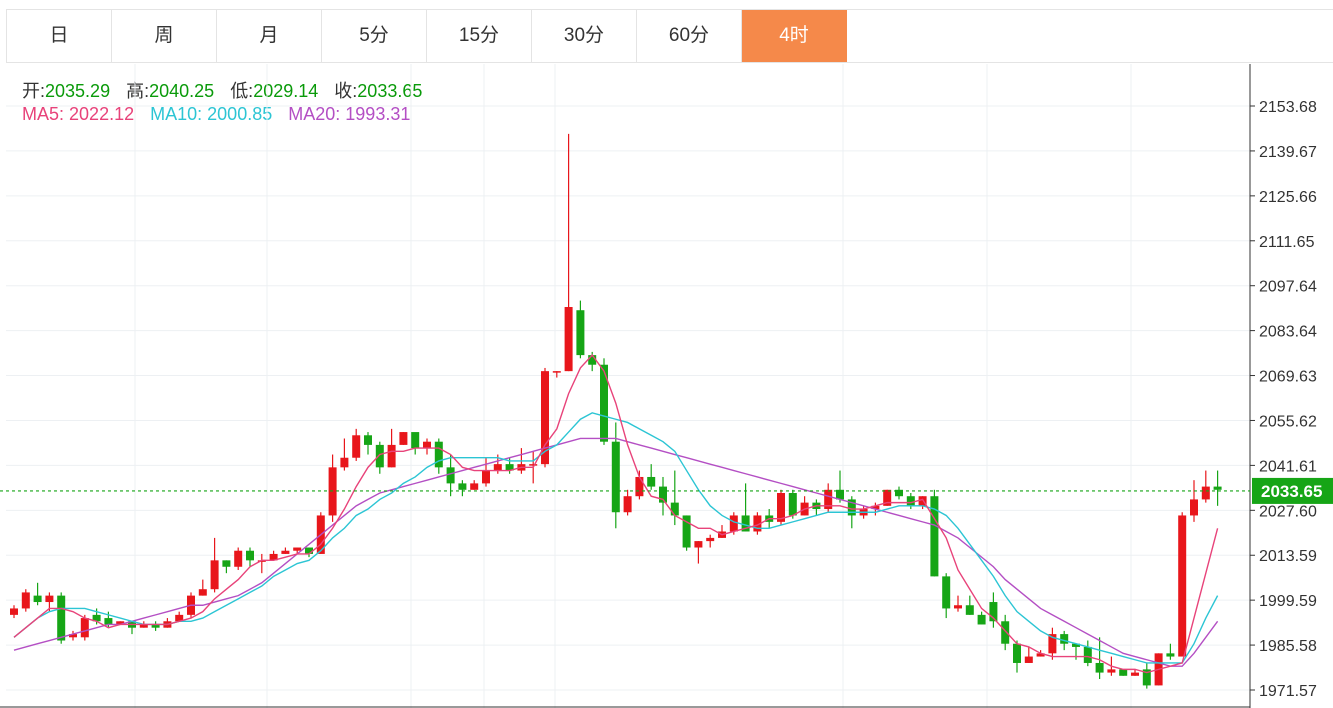  Describe the element at coordinates (1288, 691) in the screenshot. I see `y-tick-label: 1971.57` at that location.